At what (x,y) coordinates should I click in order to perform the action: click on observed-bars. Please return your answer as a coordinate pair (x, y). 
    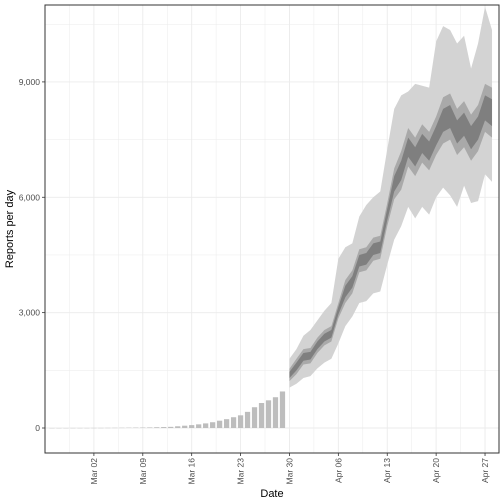
    Looking at the image, I should click on (167, 410).